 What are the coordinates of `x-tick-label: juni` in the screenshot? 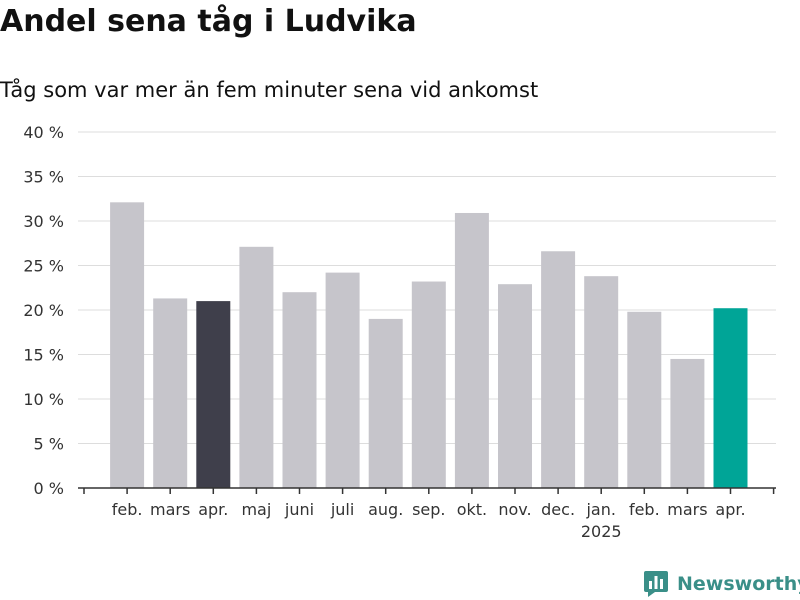 It's located at (299, 509).